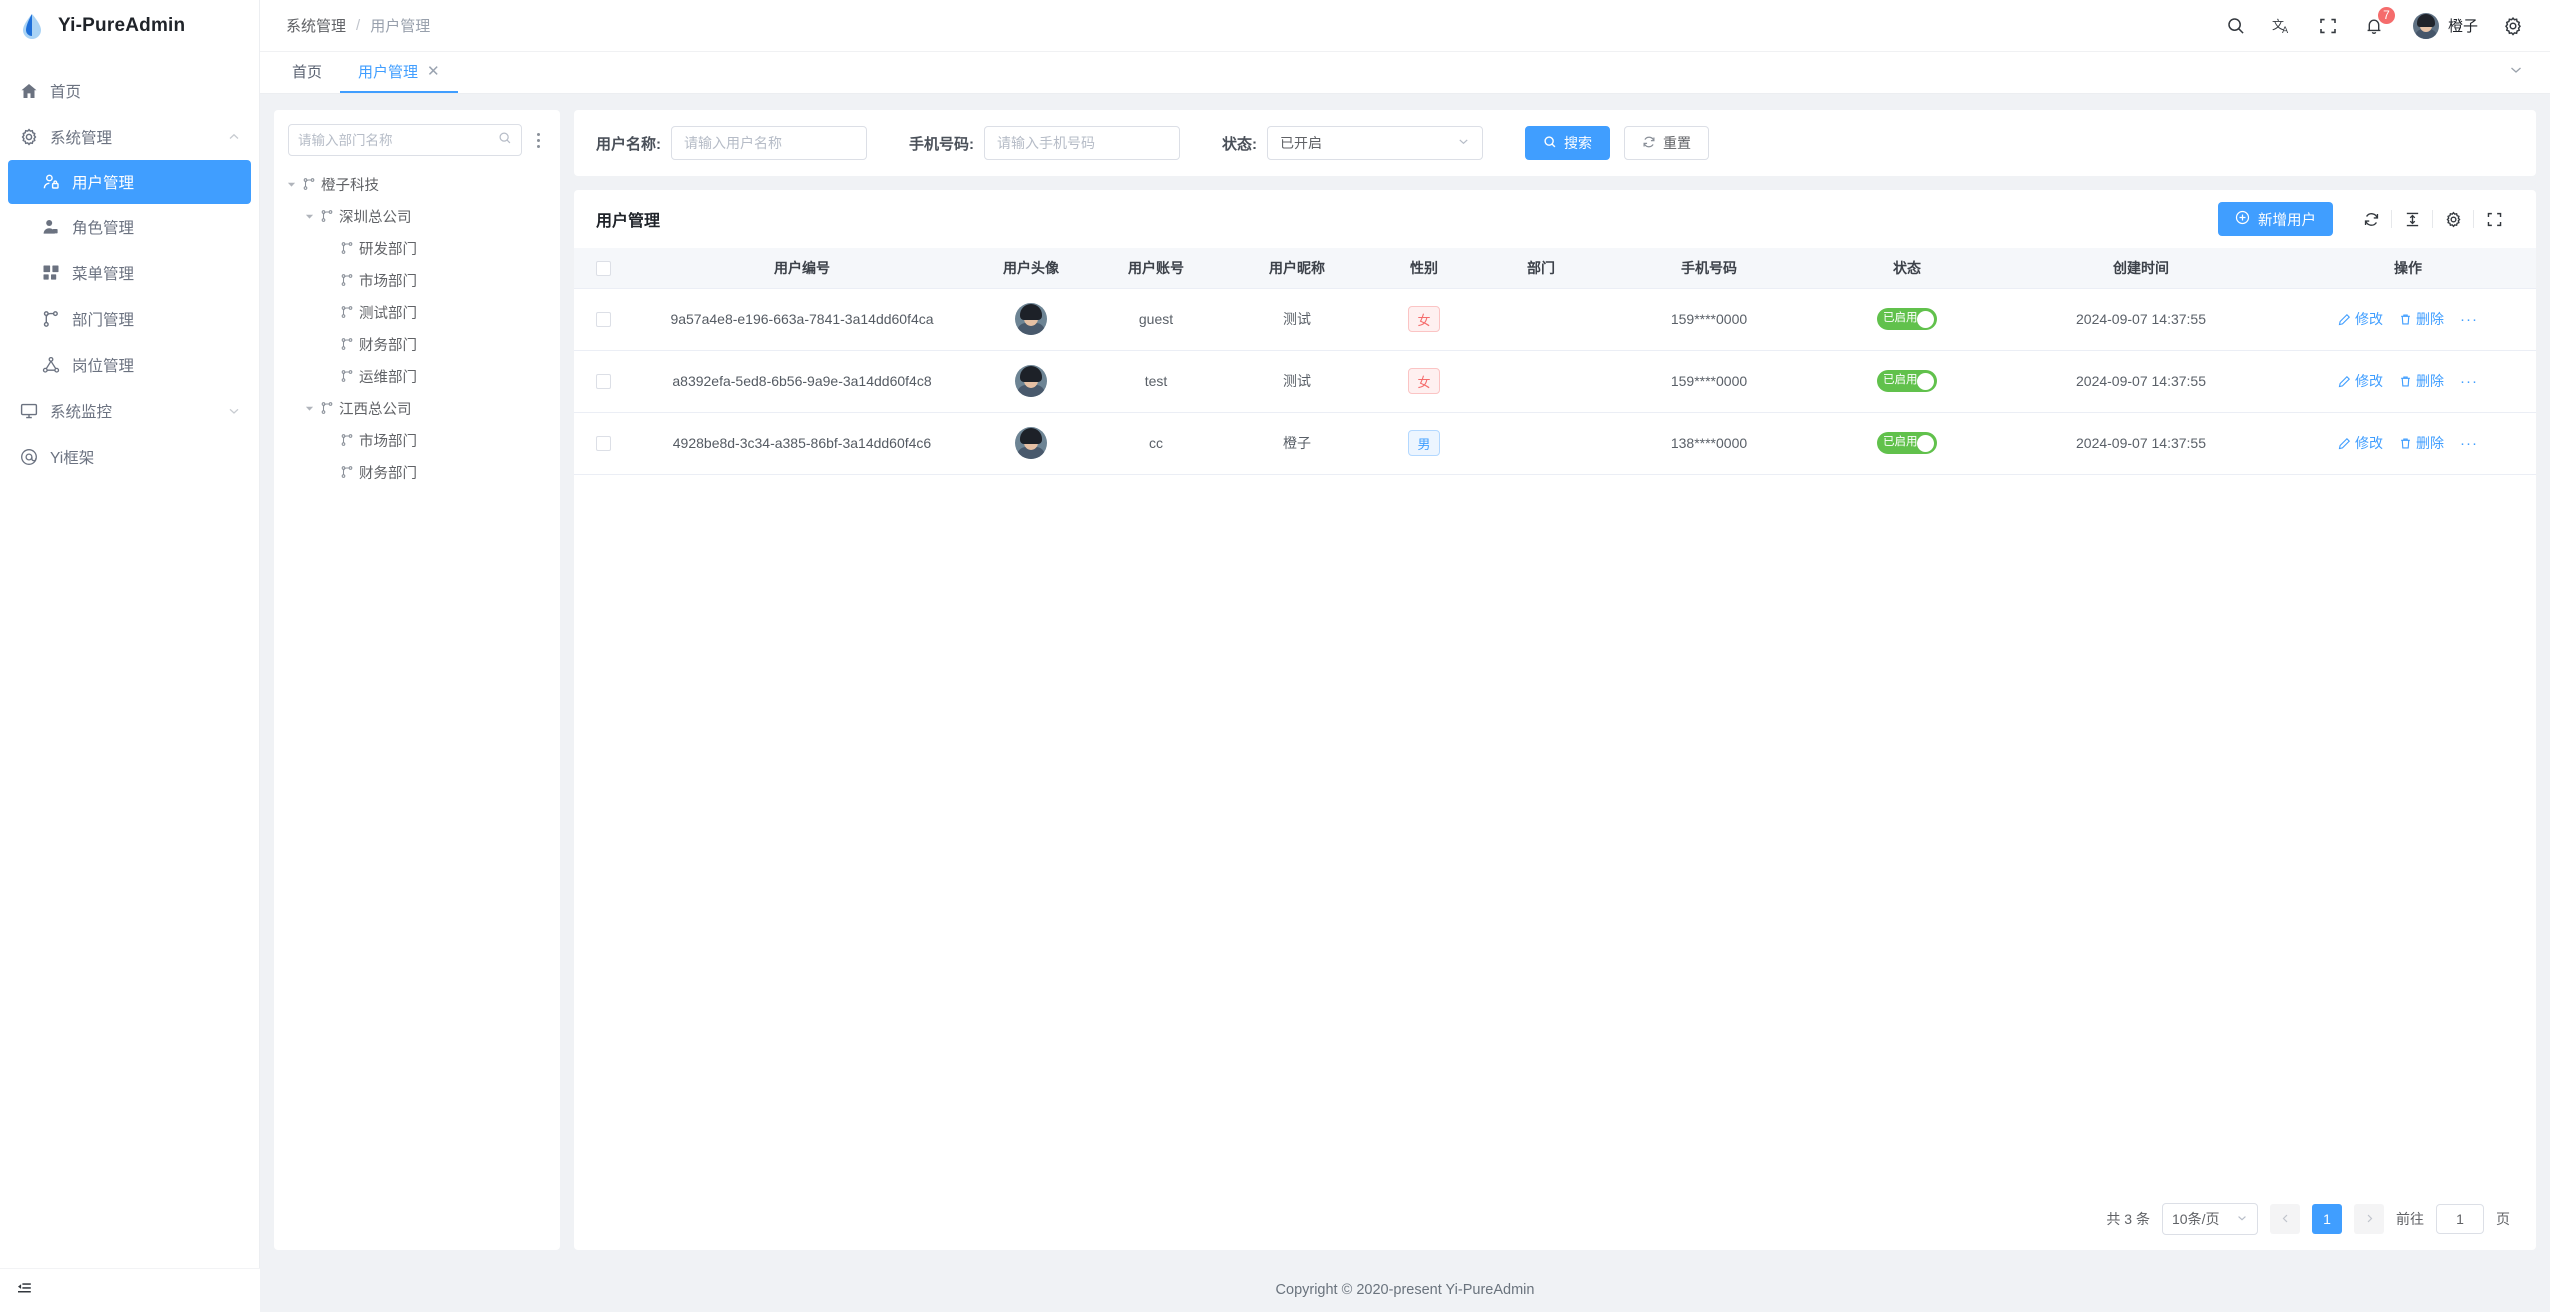  I want to click on reset-button: 重置, so click(1666, 143).